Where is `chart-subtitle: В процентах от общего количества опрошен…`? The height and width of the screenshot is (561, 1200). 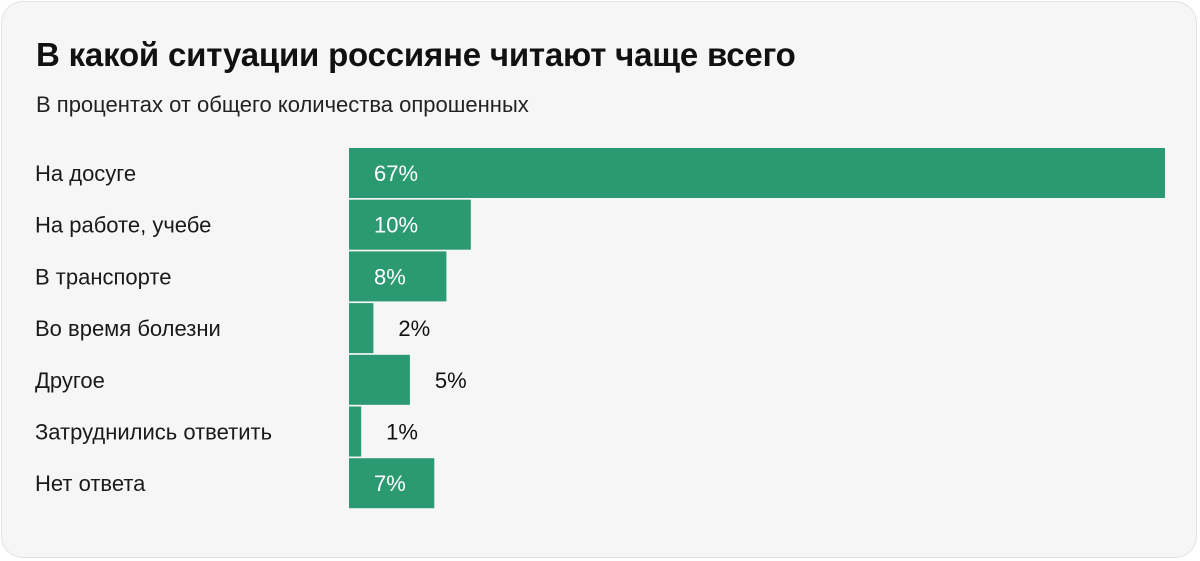
chart-subtitle: В процентах от общего количества опрошен… is located at coordinates (282, 104).